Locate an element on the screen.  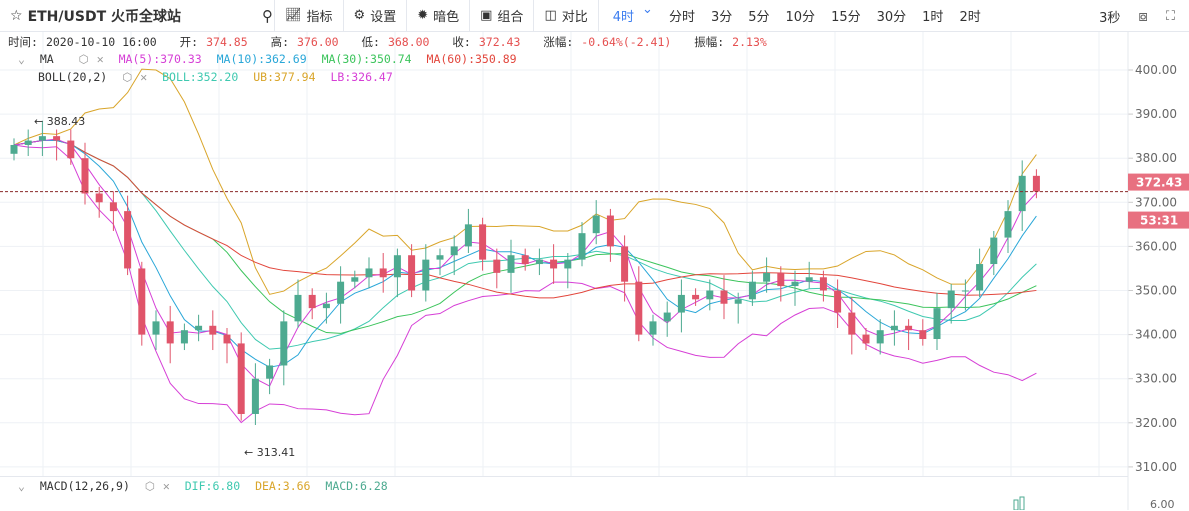
fullscreen-icon: ⛶ is located at coordinates (1170, 16).